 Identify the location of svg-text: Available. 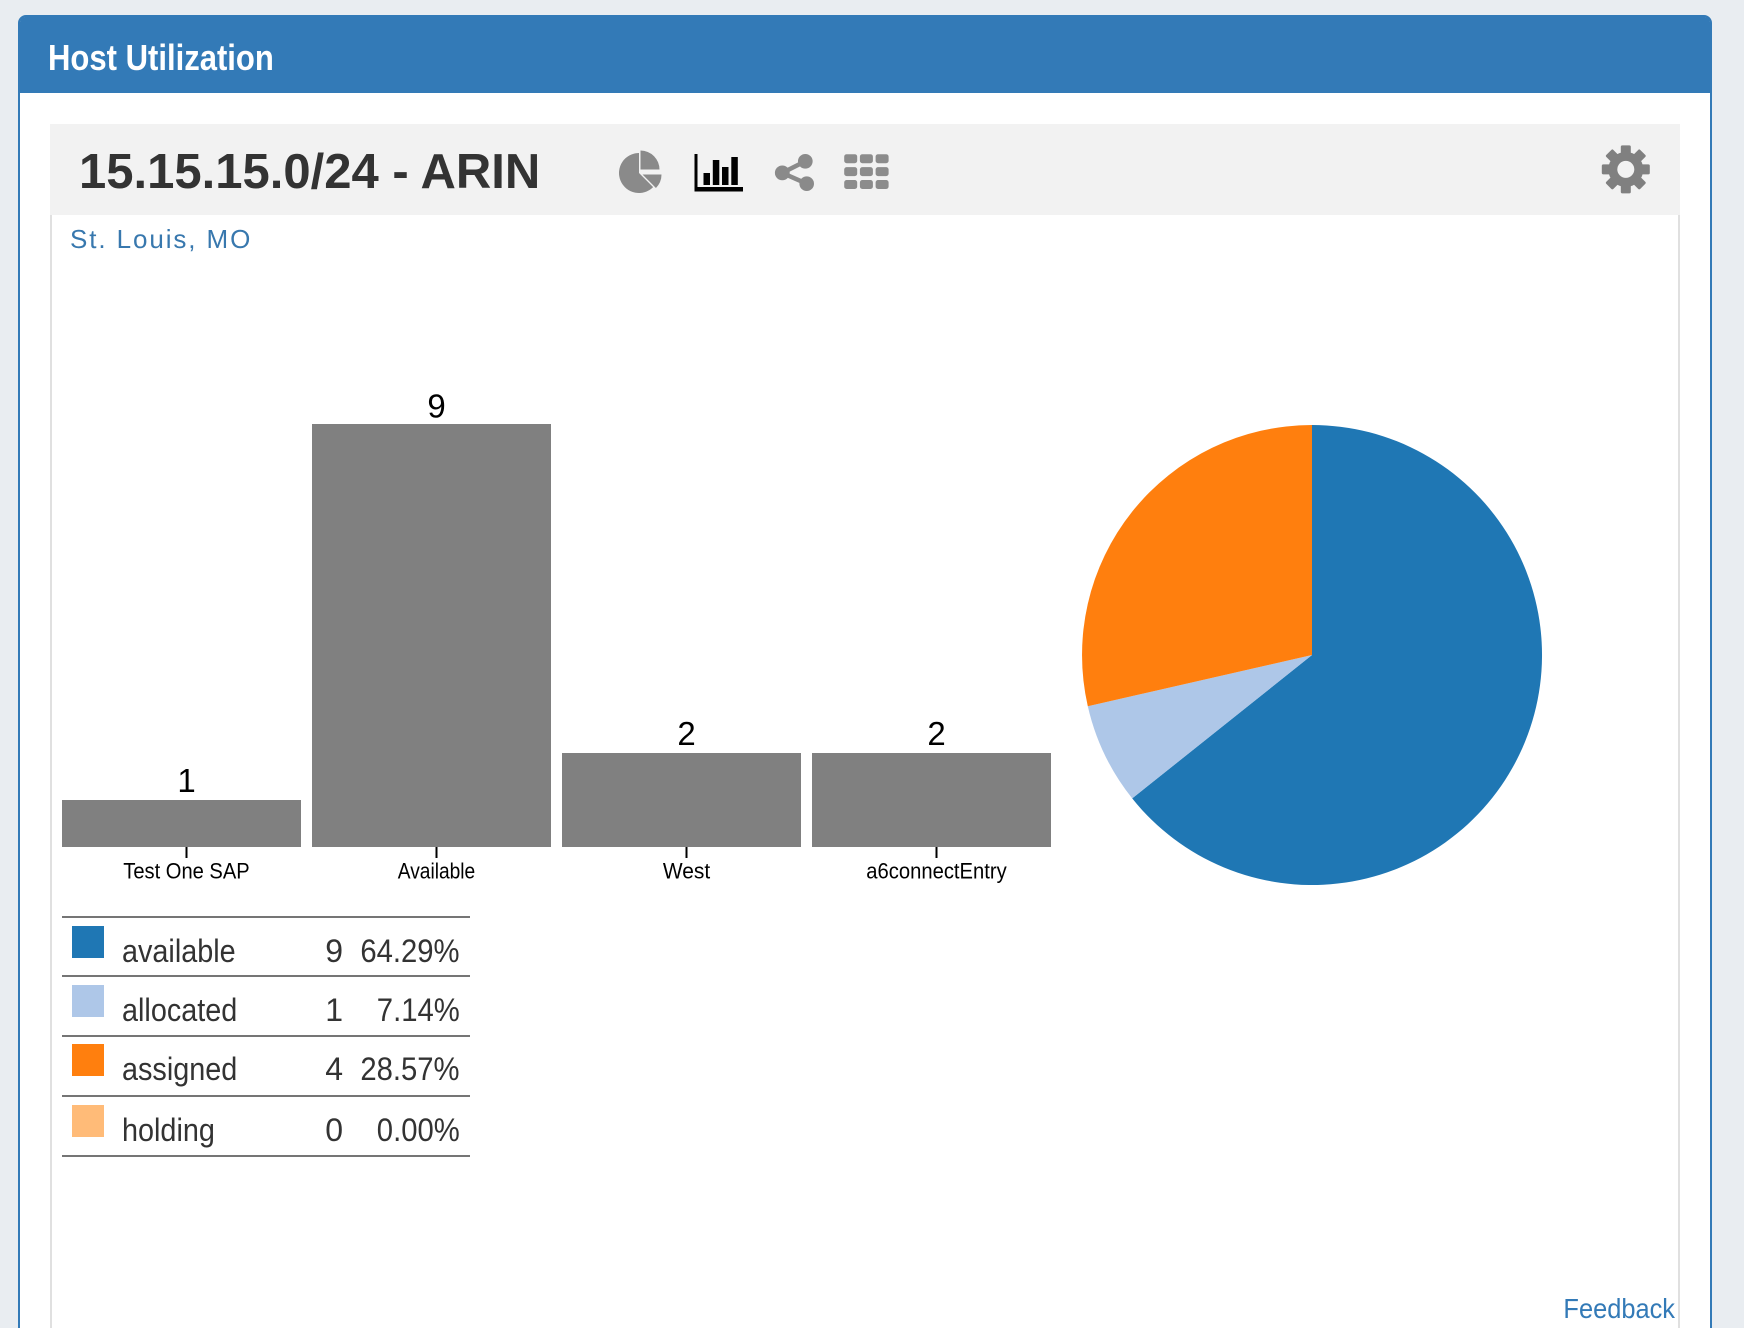
(436, 871).